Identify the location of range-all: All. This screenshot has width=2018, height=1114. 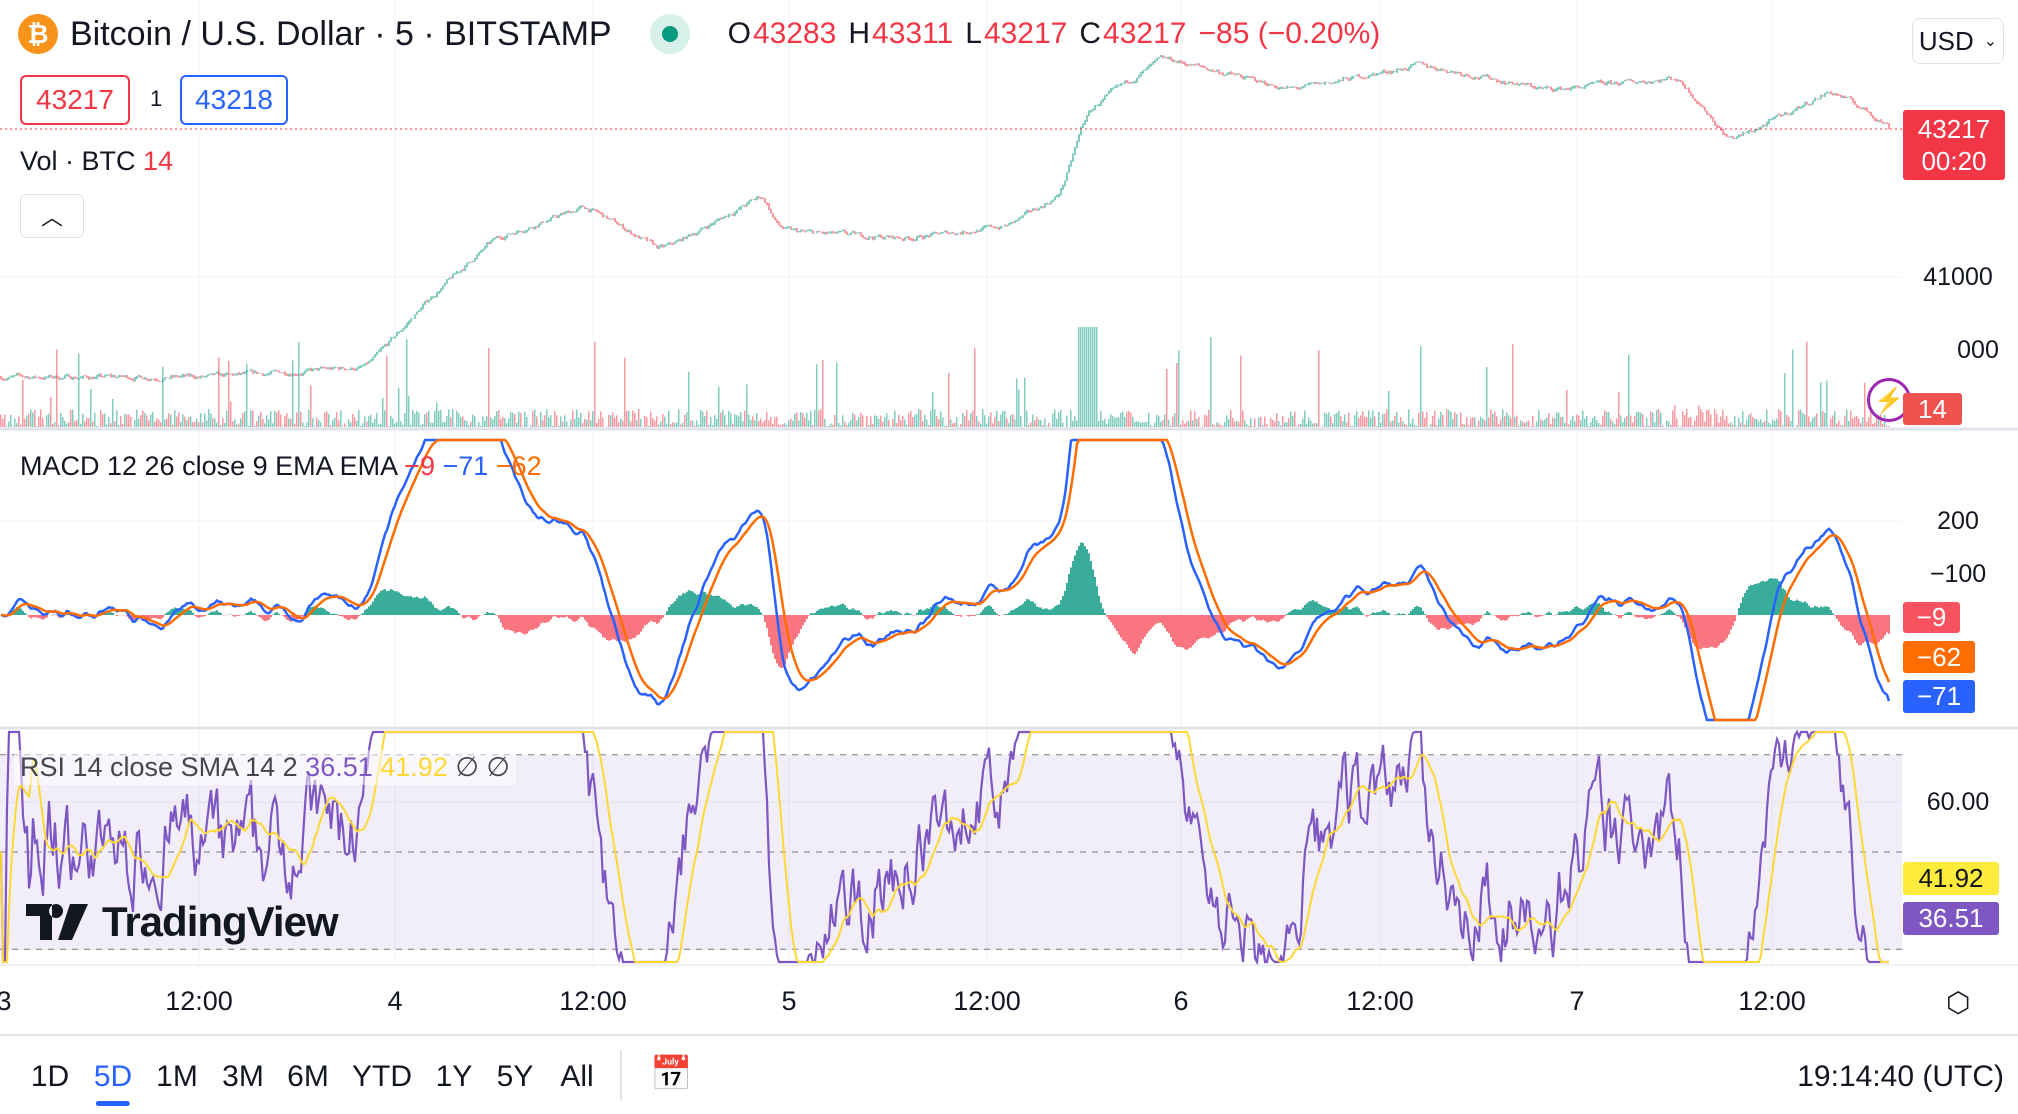
(577, 1076).